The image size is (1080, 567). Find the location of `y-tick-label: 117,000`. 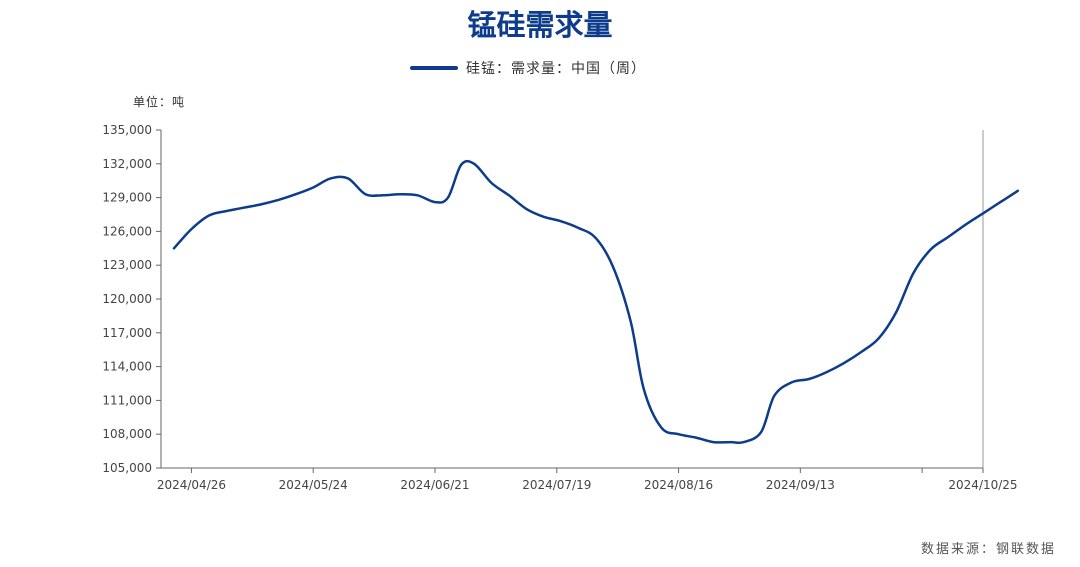

y-tick-label: 117,000 is located at coordinates (127, 333).